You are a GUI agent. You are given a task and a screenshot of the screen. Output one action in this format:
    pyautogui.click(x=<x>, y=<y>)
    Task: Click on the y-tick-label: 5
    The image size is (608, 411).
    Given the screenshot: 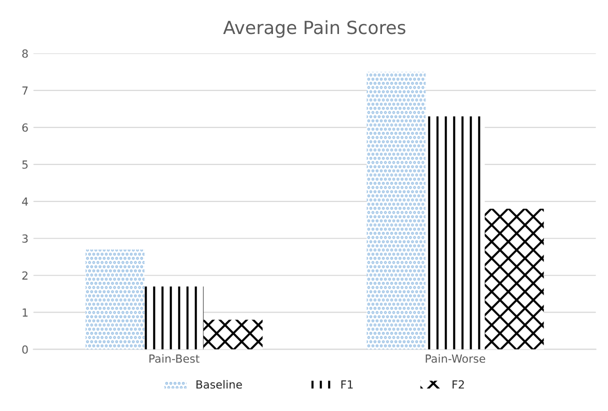 What is the action you would take?
    pyautogui.click(x=25, y=164)
    